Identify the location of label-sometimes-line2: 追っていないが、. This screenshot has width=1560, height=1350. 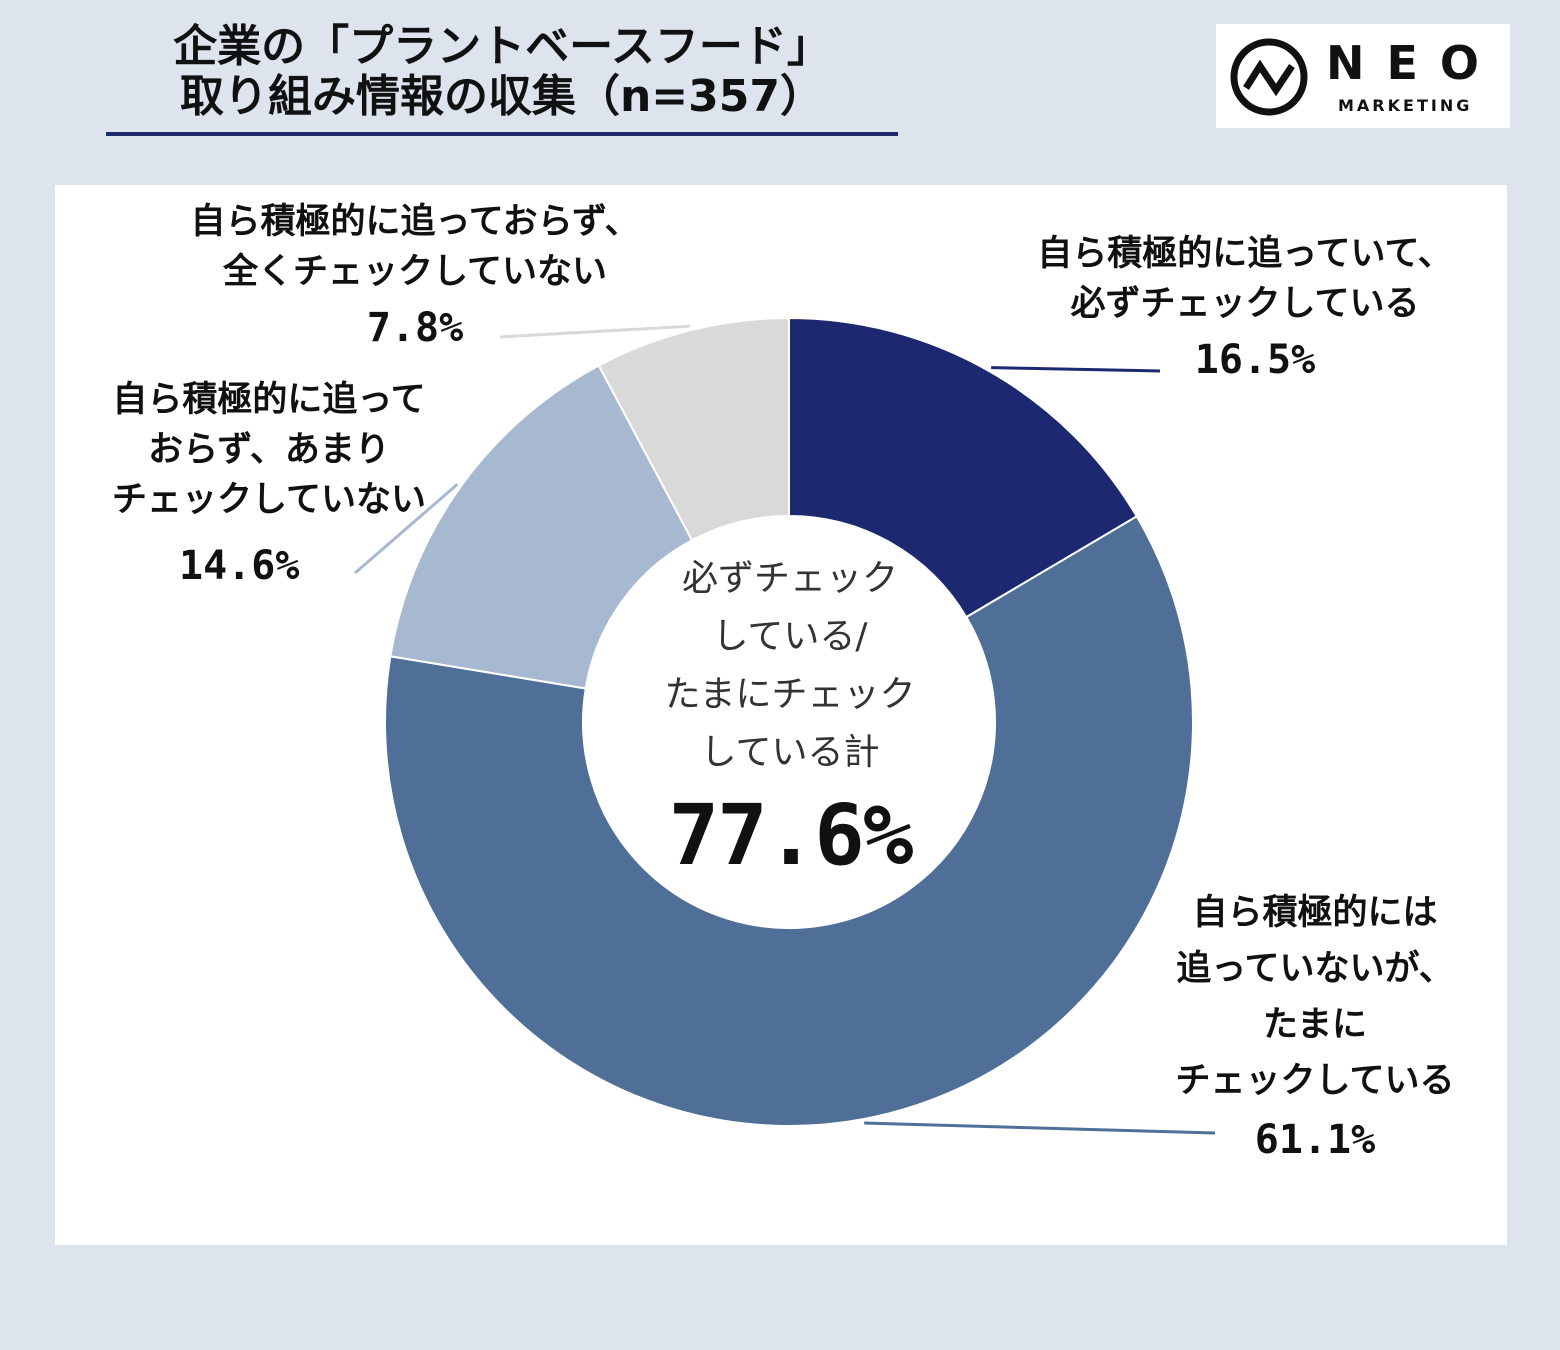
(1315, 969).